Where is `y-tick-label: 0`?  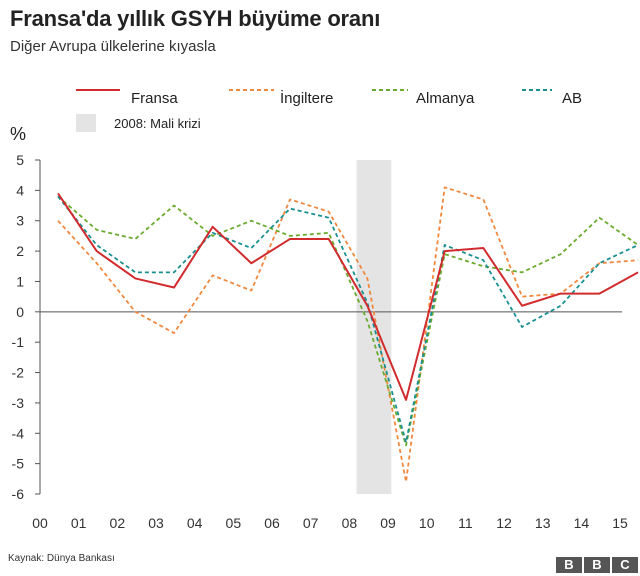 y-tick-label: 0 is located at coordinates (20, 312).